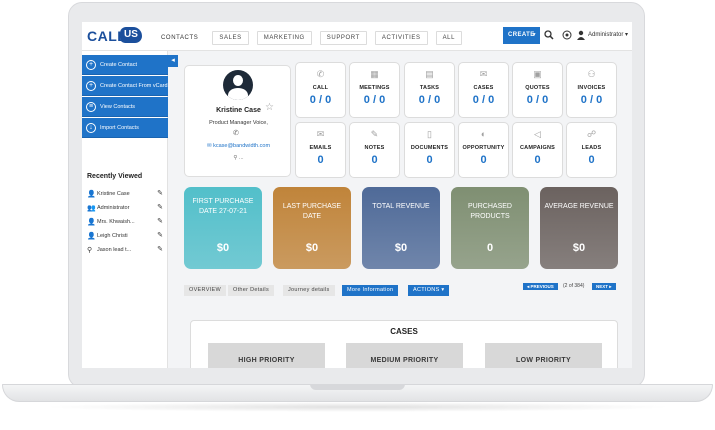 The height and width of the screenshot is (430, 715). I want to click on group-icon: 👥, so click(91, 208).